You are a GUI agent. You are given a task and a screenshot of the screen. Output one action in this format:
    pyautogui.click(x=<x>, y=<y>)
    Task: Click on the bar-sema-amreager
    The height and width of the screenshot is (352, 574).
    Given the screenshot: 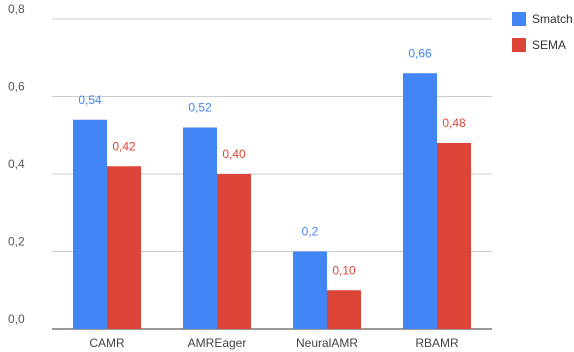 What is the action you would take?
    pyautogui.click(x=234, y=251)
    